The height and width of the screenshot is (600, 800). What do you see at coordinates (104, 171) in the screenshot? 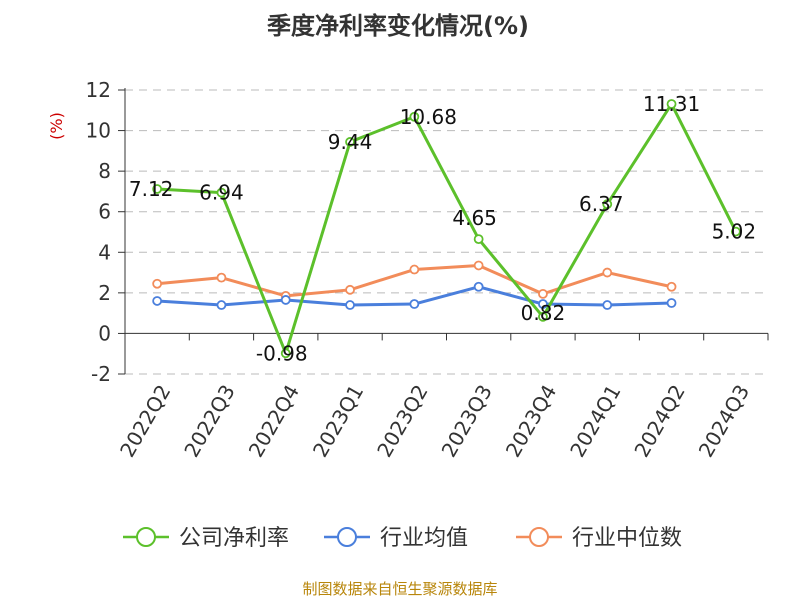
I see `y-tick-label: 8` at bounding box center [104, 171].